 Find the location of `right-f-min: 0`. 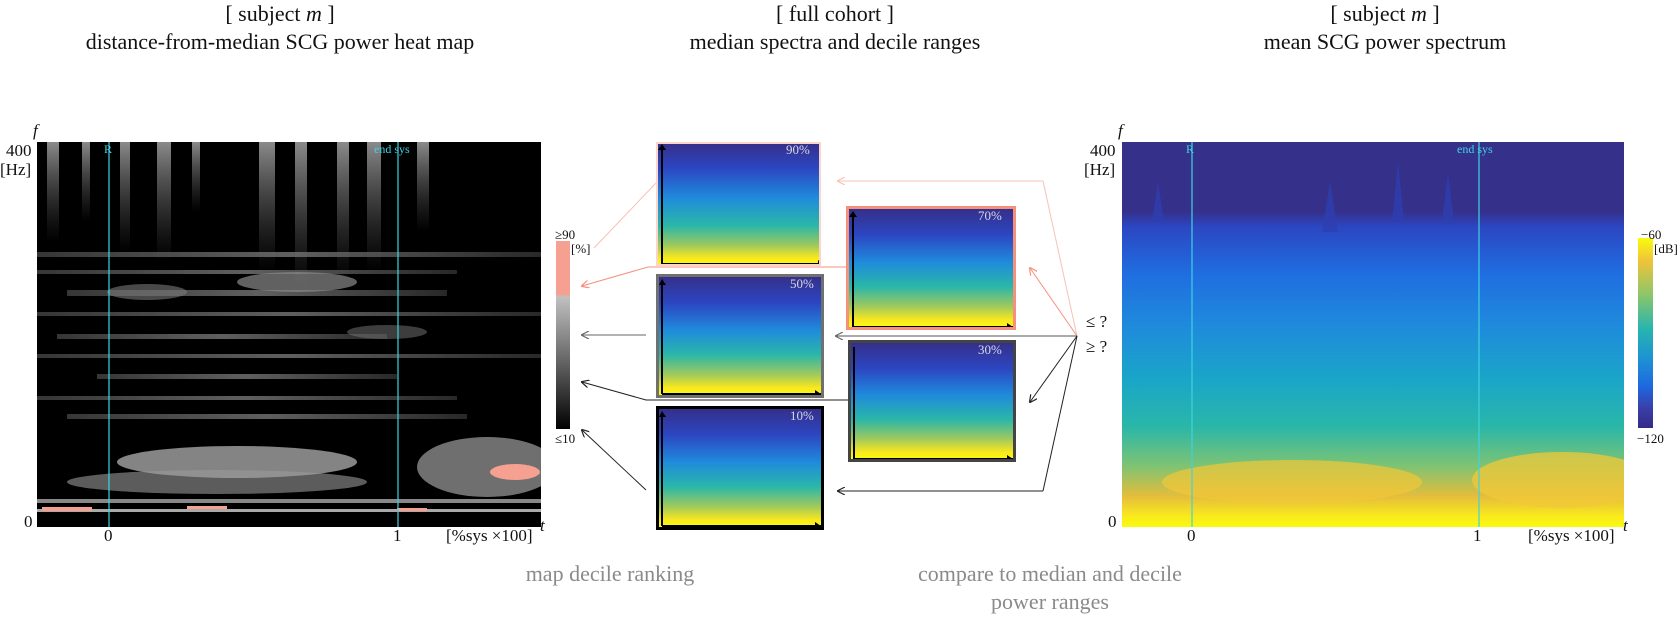

right-f-min: 0 is located at coordinates (1112, 521).